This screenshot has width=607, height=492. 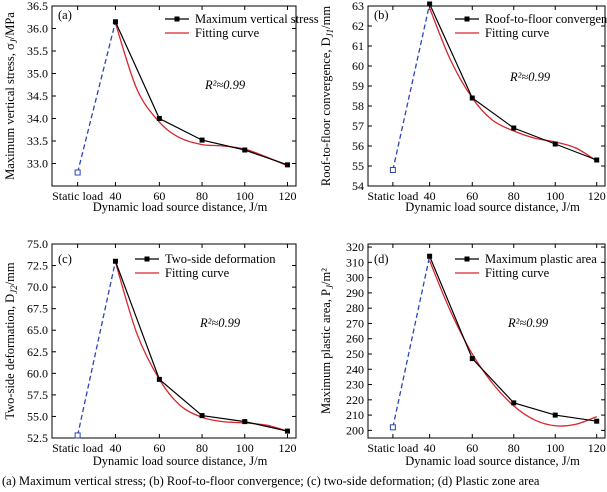 What do you see at coordinates (358, 186) in the screenshot?
I see `y-tick-label: 54` at bounding box center [358, 186].